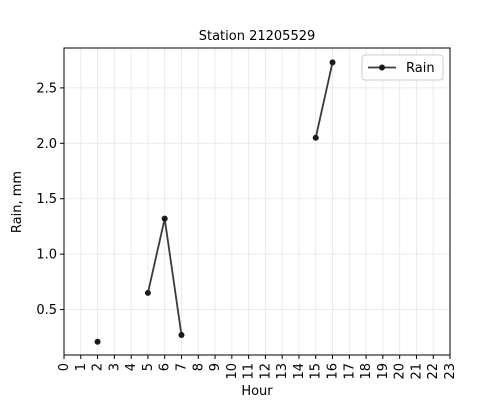 The height and width of the screenshot is (400, 500). I want to click on x-tick-label: 20, so click(400, 371).